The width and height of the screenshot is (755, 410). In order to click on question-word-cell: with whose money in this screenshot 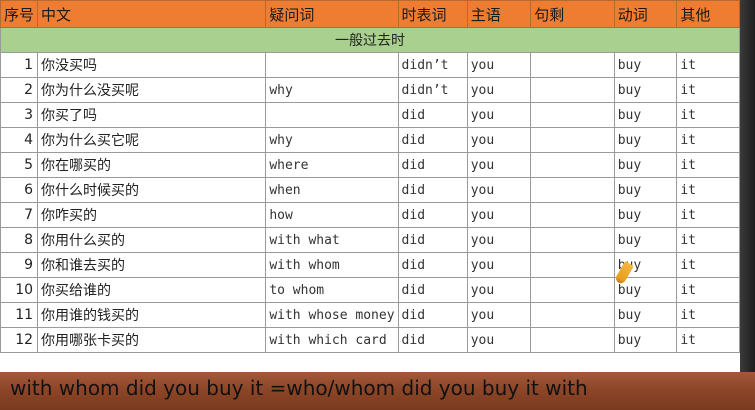, I will do `click(332, 315)`.